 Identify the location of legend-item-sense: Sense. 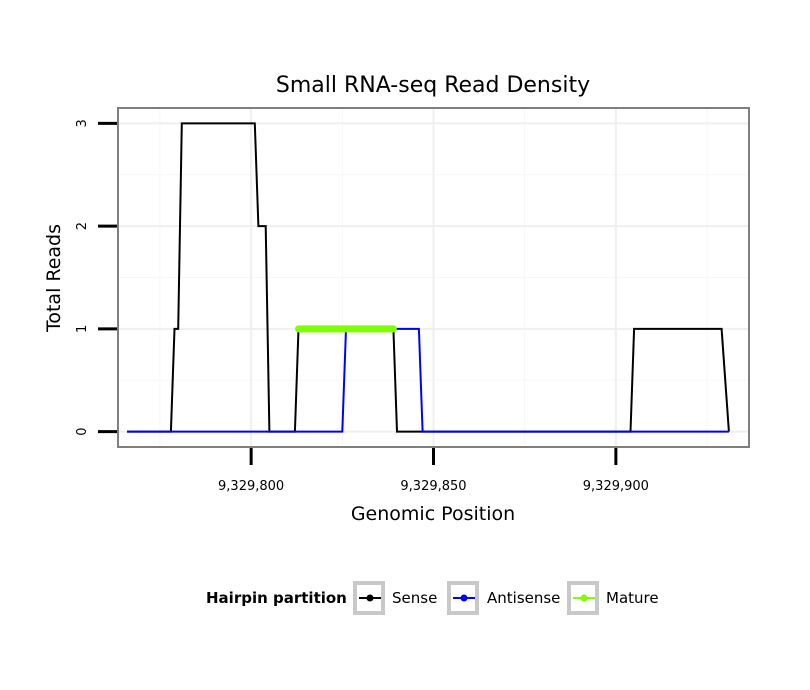
(395, 598).